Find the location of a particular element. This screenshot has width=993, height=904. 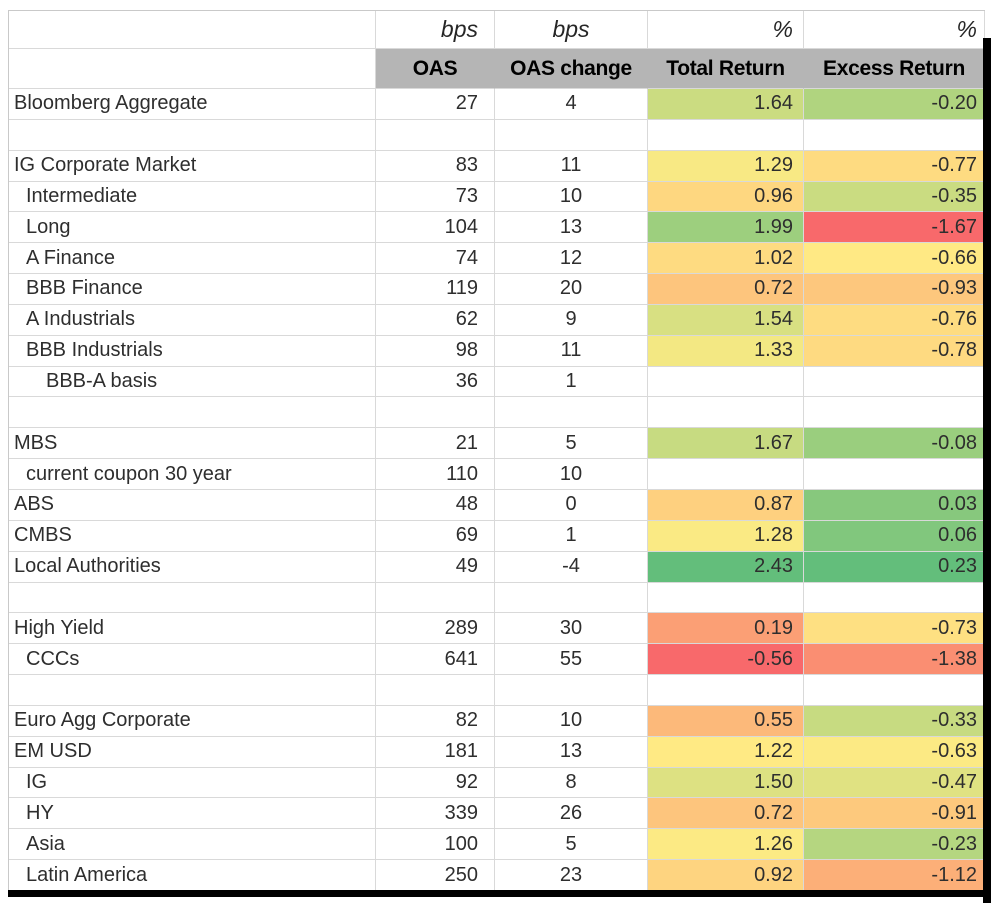

oas-change-value is located at coordinates (571, 598).